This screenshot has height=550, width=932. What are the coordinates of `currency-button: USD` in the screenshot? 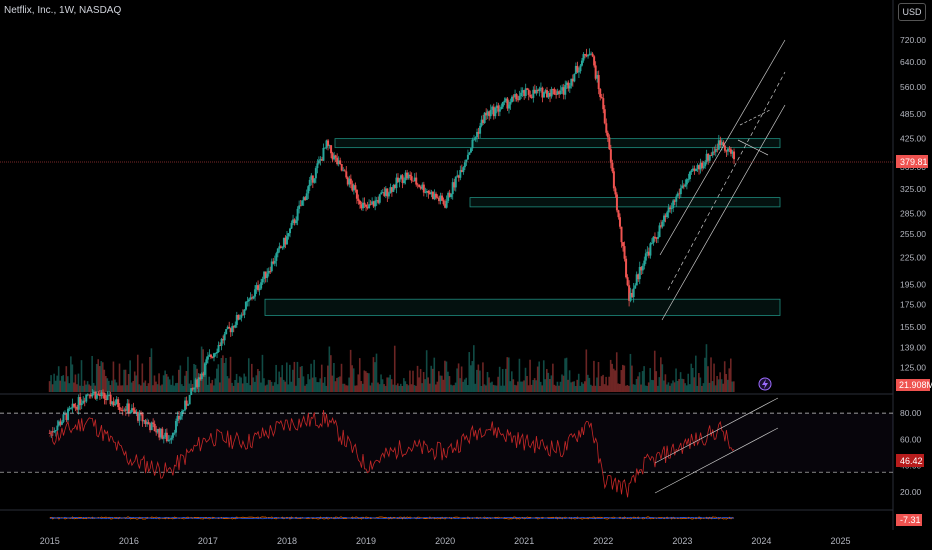 It's located at (912, 12).